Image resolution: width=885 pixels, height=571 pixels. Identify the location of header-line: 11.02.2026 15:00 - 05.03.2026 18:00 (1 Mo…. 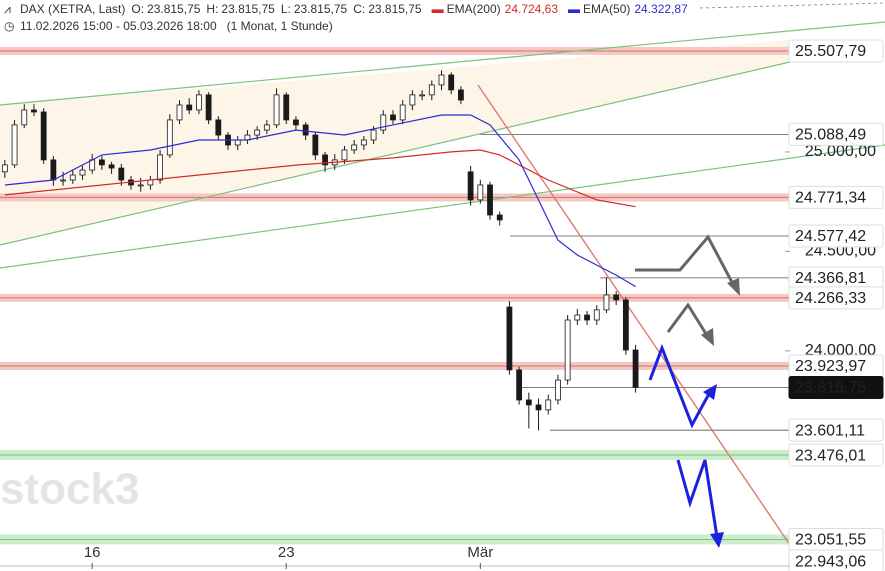
(176, 26).